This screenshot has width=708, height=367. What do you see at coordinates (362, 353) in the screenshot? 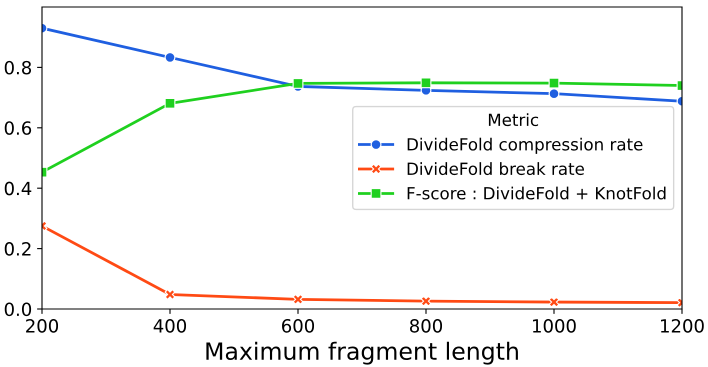
I see `x-axis-title: Maximum fragment length` at bounding box center [362, 353].